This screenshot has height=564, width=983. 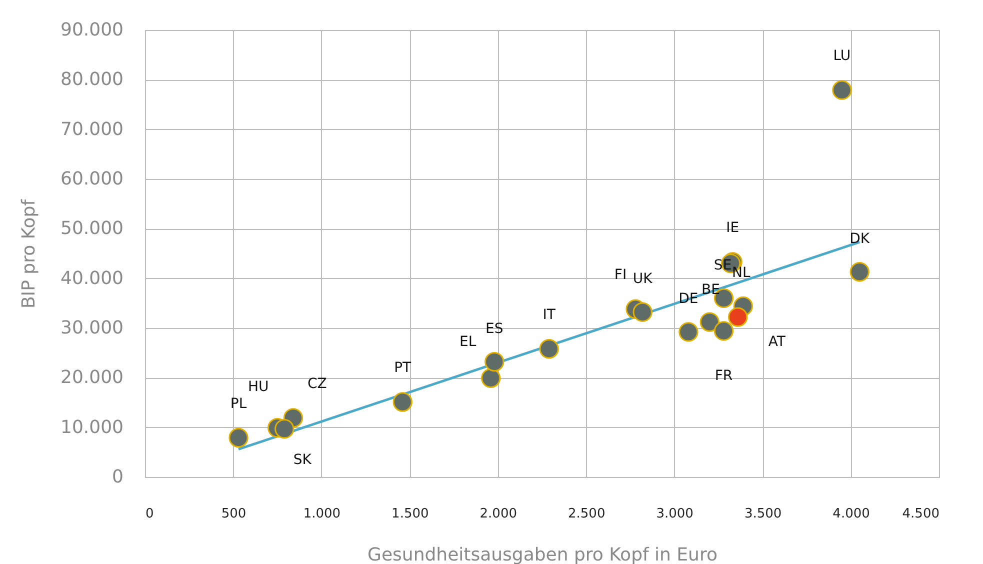 What do you see at coordinates (763, 514) in the screenshot?
I see `x-tick-label: 3.500` at bounding box center [763, 514].